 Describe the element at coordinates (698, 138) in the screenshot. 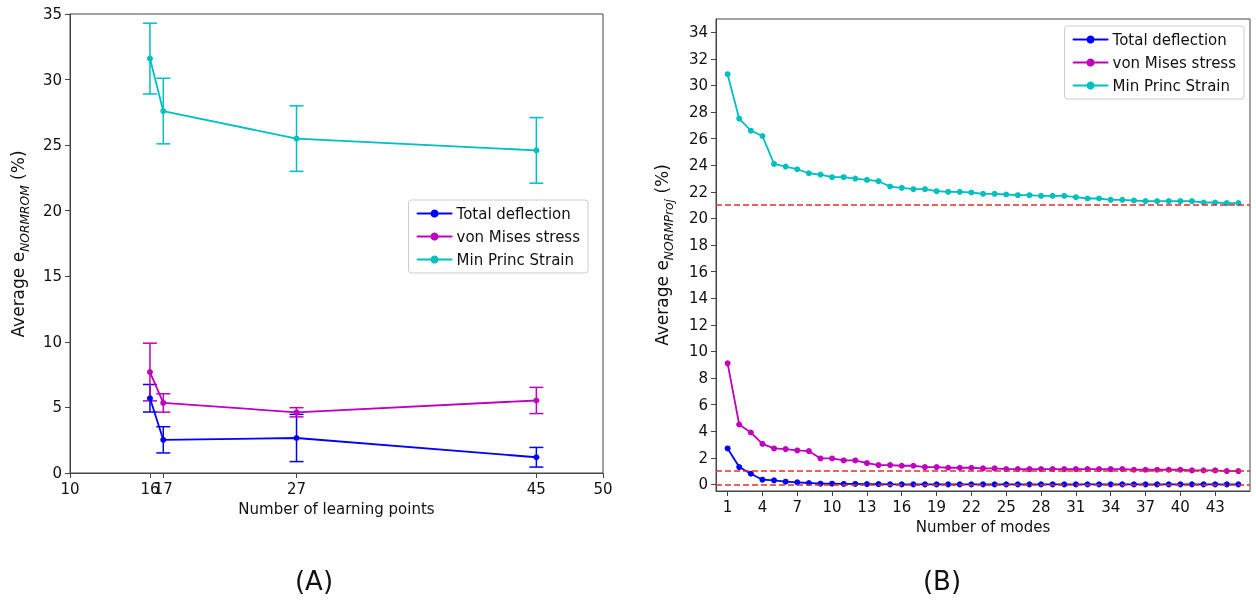

I see `y-tick-label: 26` at that location.